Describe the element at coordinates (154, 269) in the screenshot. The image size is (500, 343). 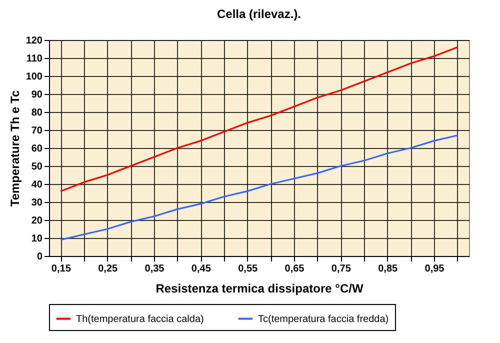
I see `x-tick-label: 0,35` at that location.